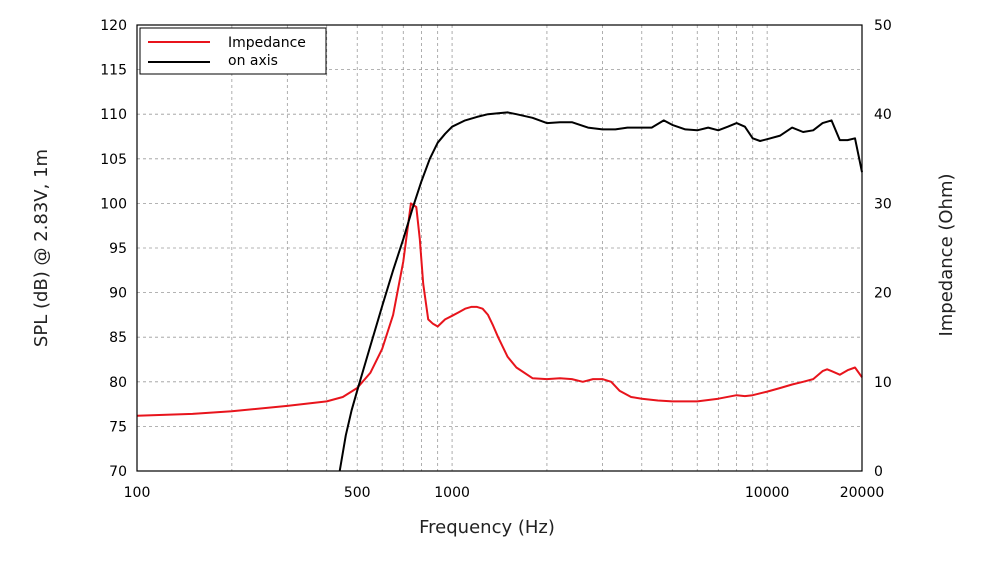  I want to click on x-tick-label: 20000, so click(862, 493).